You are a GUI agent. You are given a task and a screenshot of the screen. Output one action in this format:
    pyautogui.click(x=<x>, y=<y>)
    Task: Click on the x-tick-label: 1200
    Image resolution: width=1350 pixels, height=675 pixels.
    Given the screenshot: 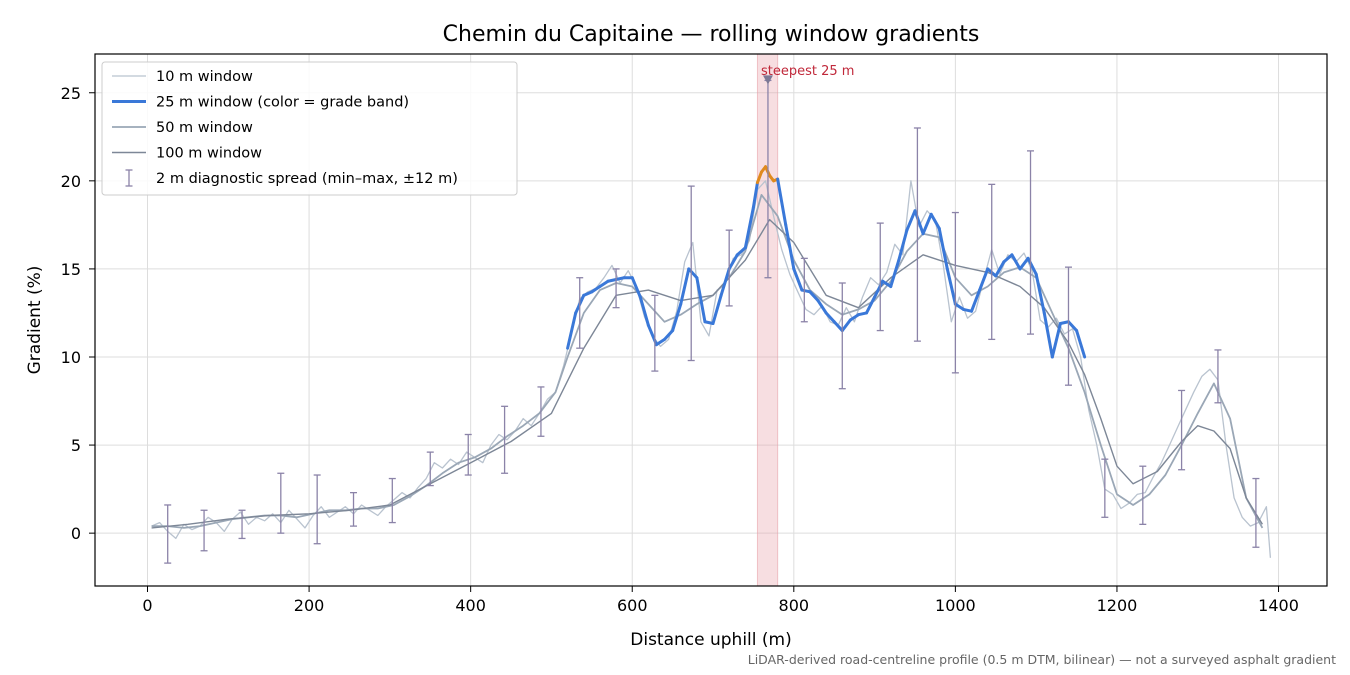 What is the action you would take?
    pyautogui.click(x=1117, y=605)
    